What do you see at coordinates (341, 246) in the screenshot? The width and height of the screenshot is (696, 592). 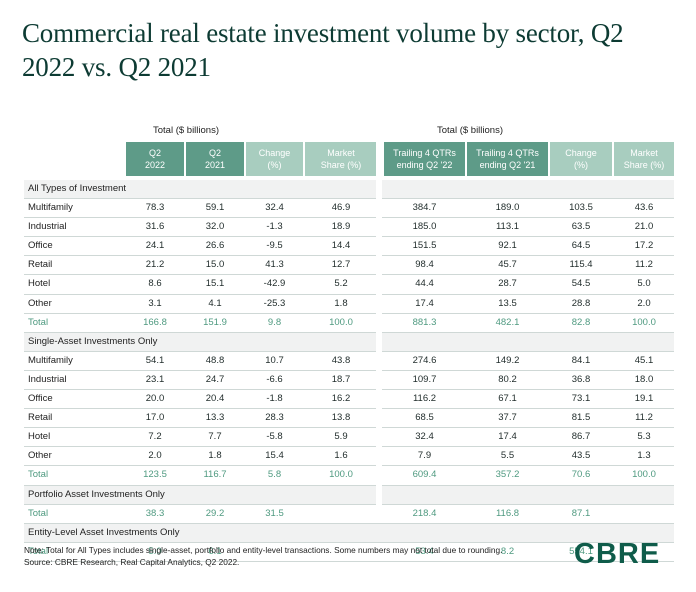 I see `cell-value: 14.4` at bounding box center [341, 246].